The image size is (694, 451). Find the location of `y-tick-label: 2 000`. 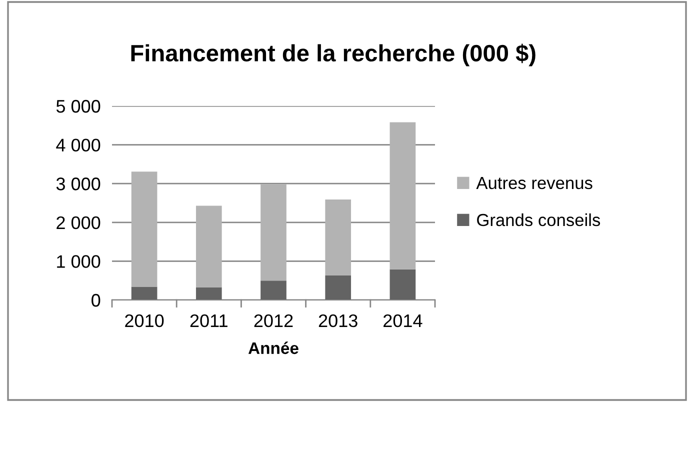

y-tick-label: 2 000 is located at coordinates (78, 223).